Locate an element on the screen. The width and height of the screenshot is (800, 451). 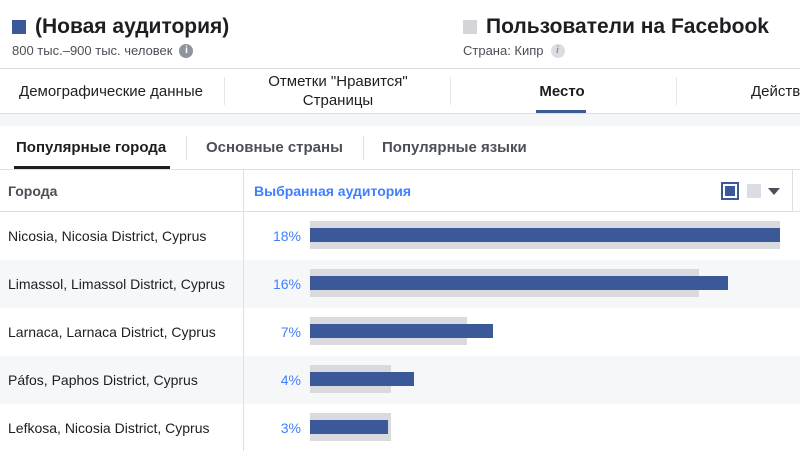
city-percentage: 3% is located at coordinates (290, 428).